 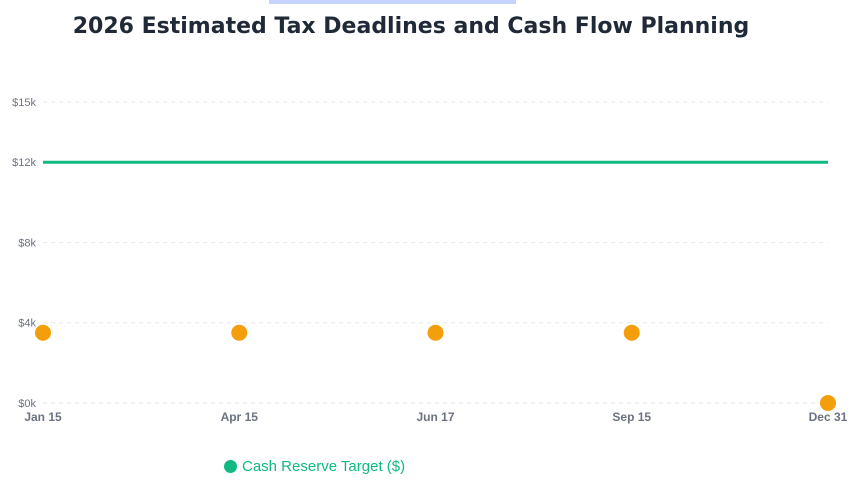 I want to click on y-tick-label-1: $4k, so click(x=27, y=324).